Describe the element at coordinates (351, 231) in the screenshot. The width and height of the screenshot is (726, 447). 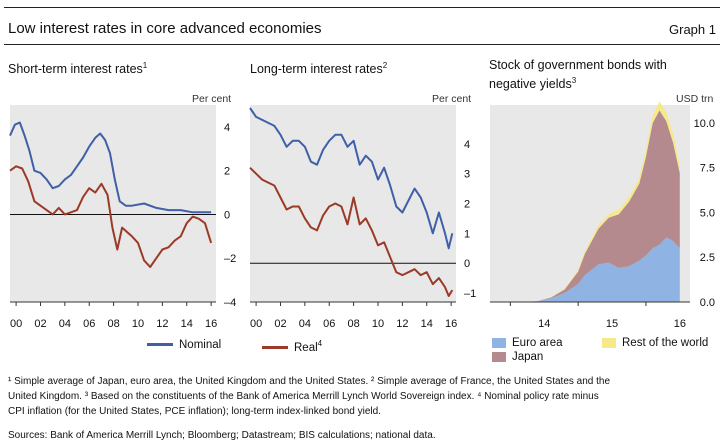
I see `long-rates-series-real` at that location.